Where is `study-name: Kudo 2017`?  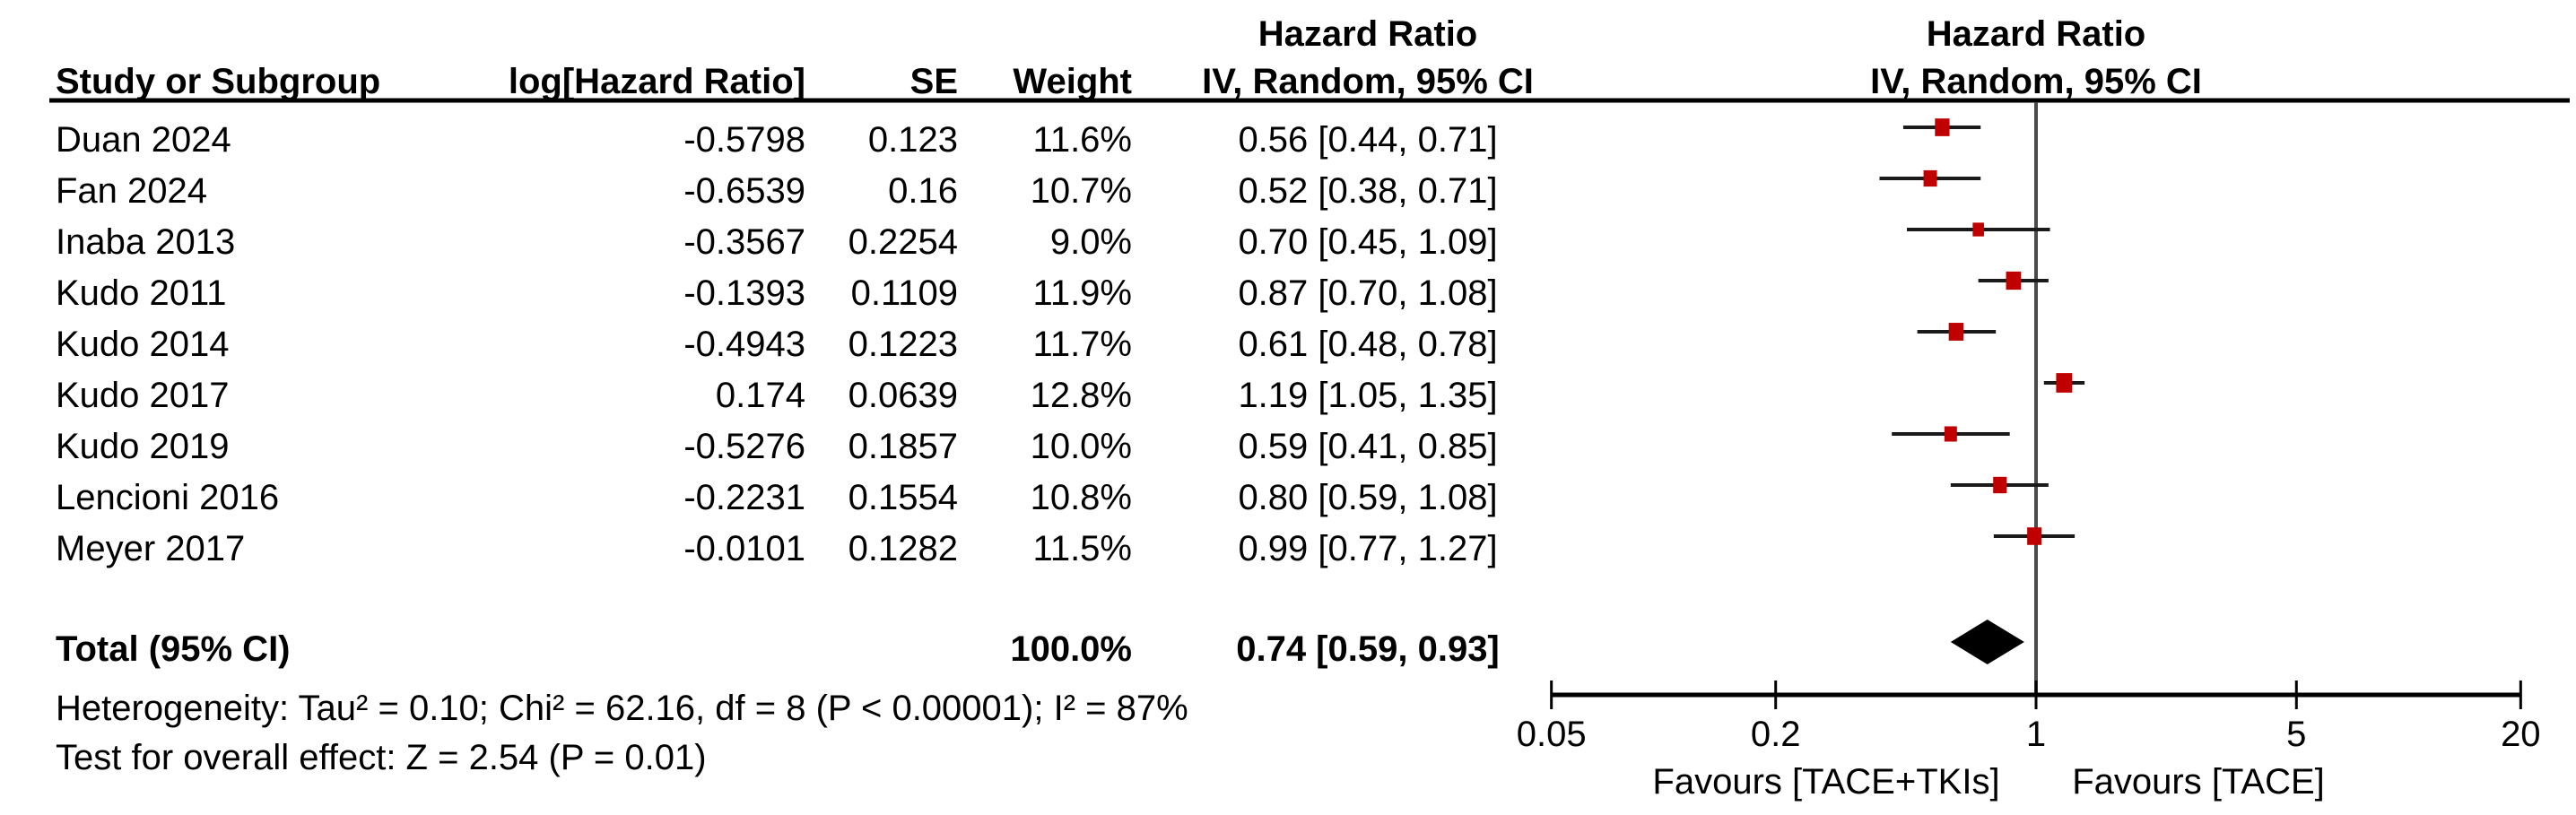
study-name: Kudo 2017 is located at coordinates (143, 395).